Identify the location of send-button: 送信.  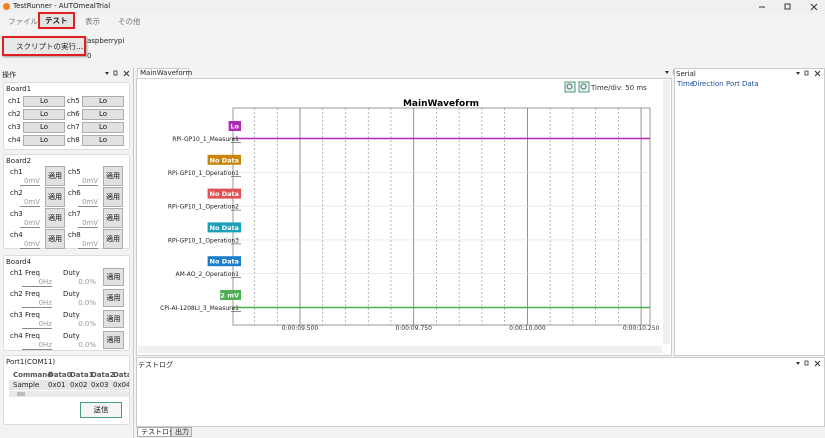
(101, 410).